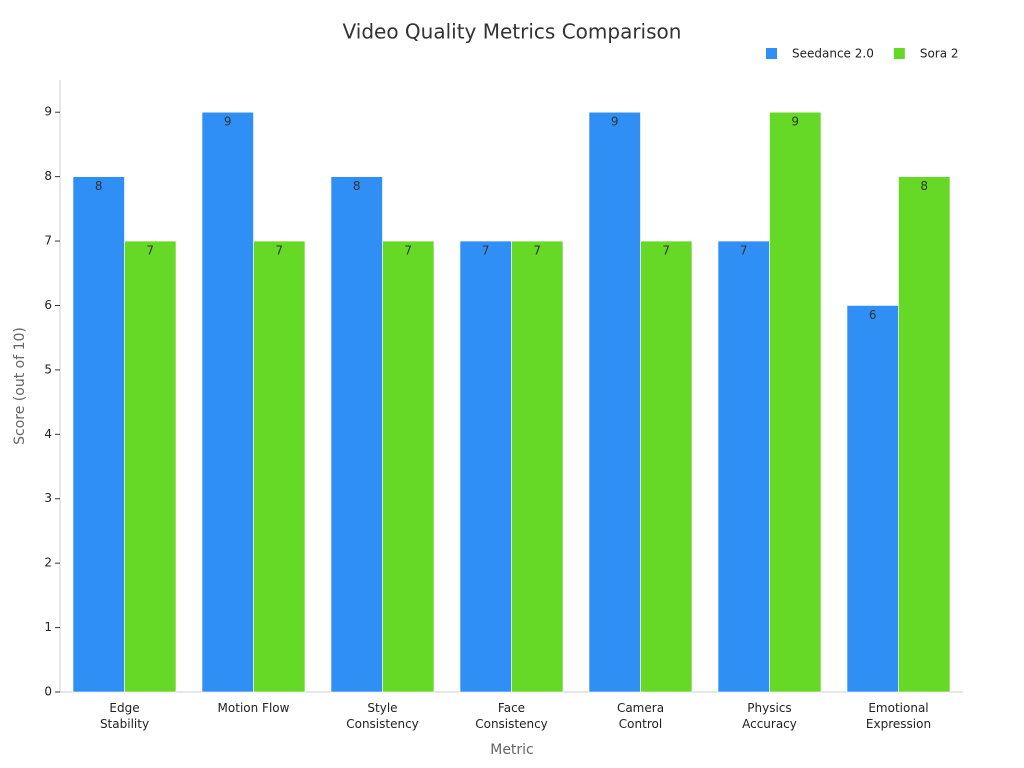 The height and width of the screenshot is (768, 1024). I want to click on y-tick-label: 2, so click(48, 563).